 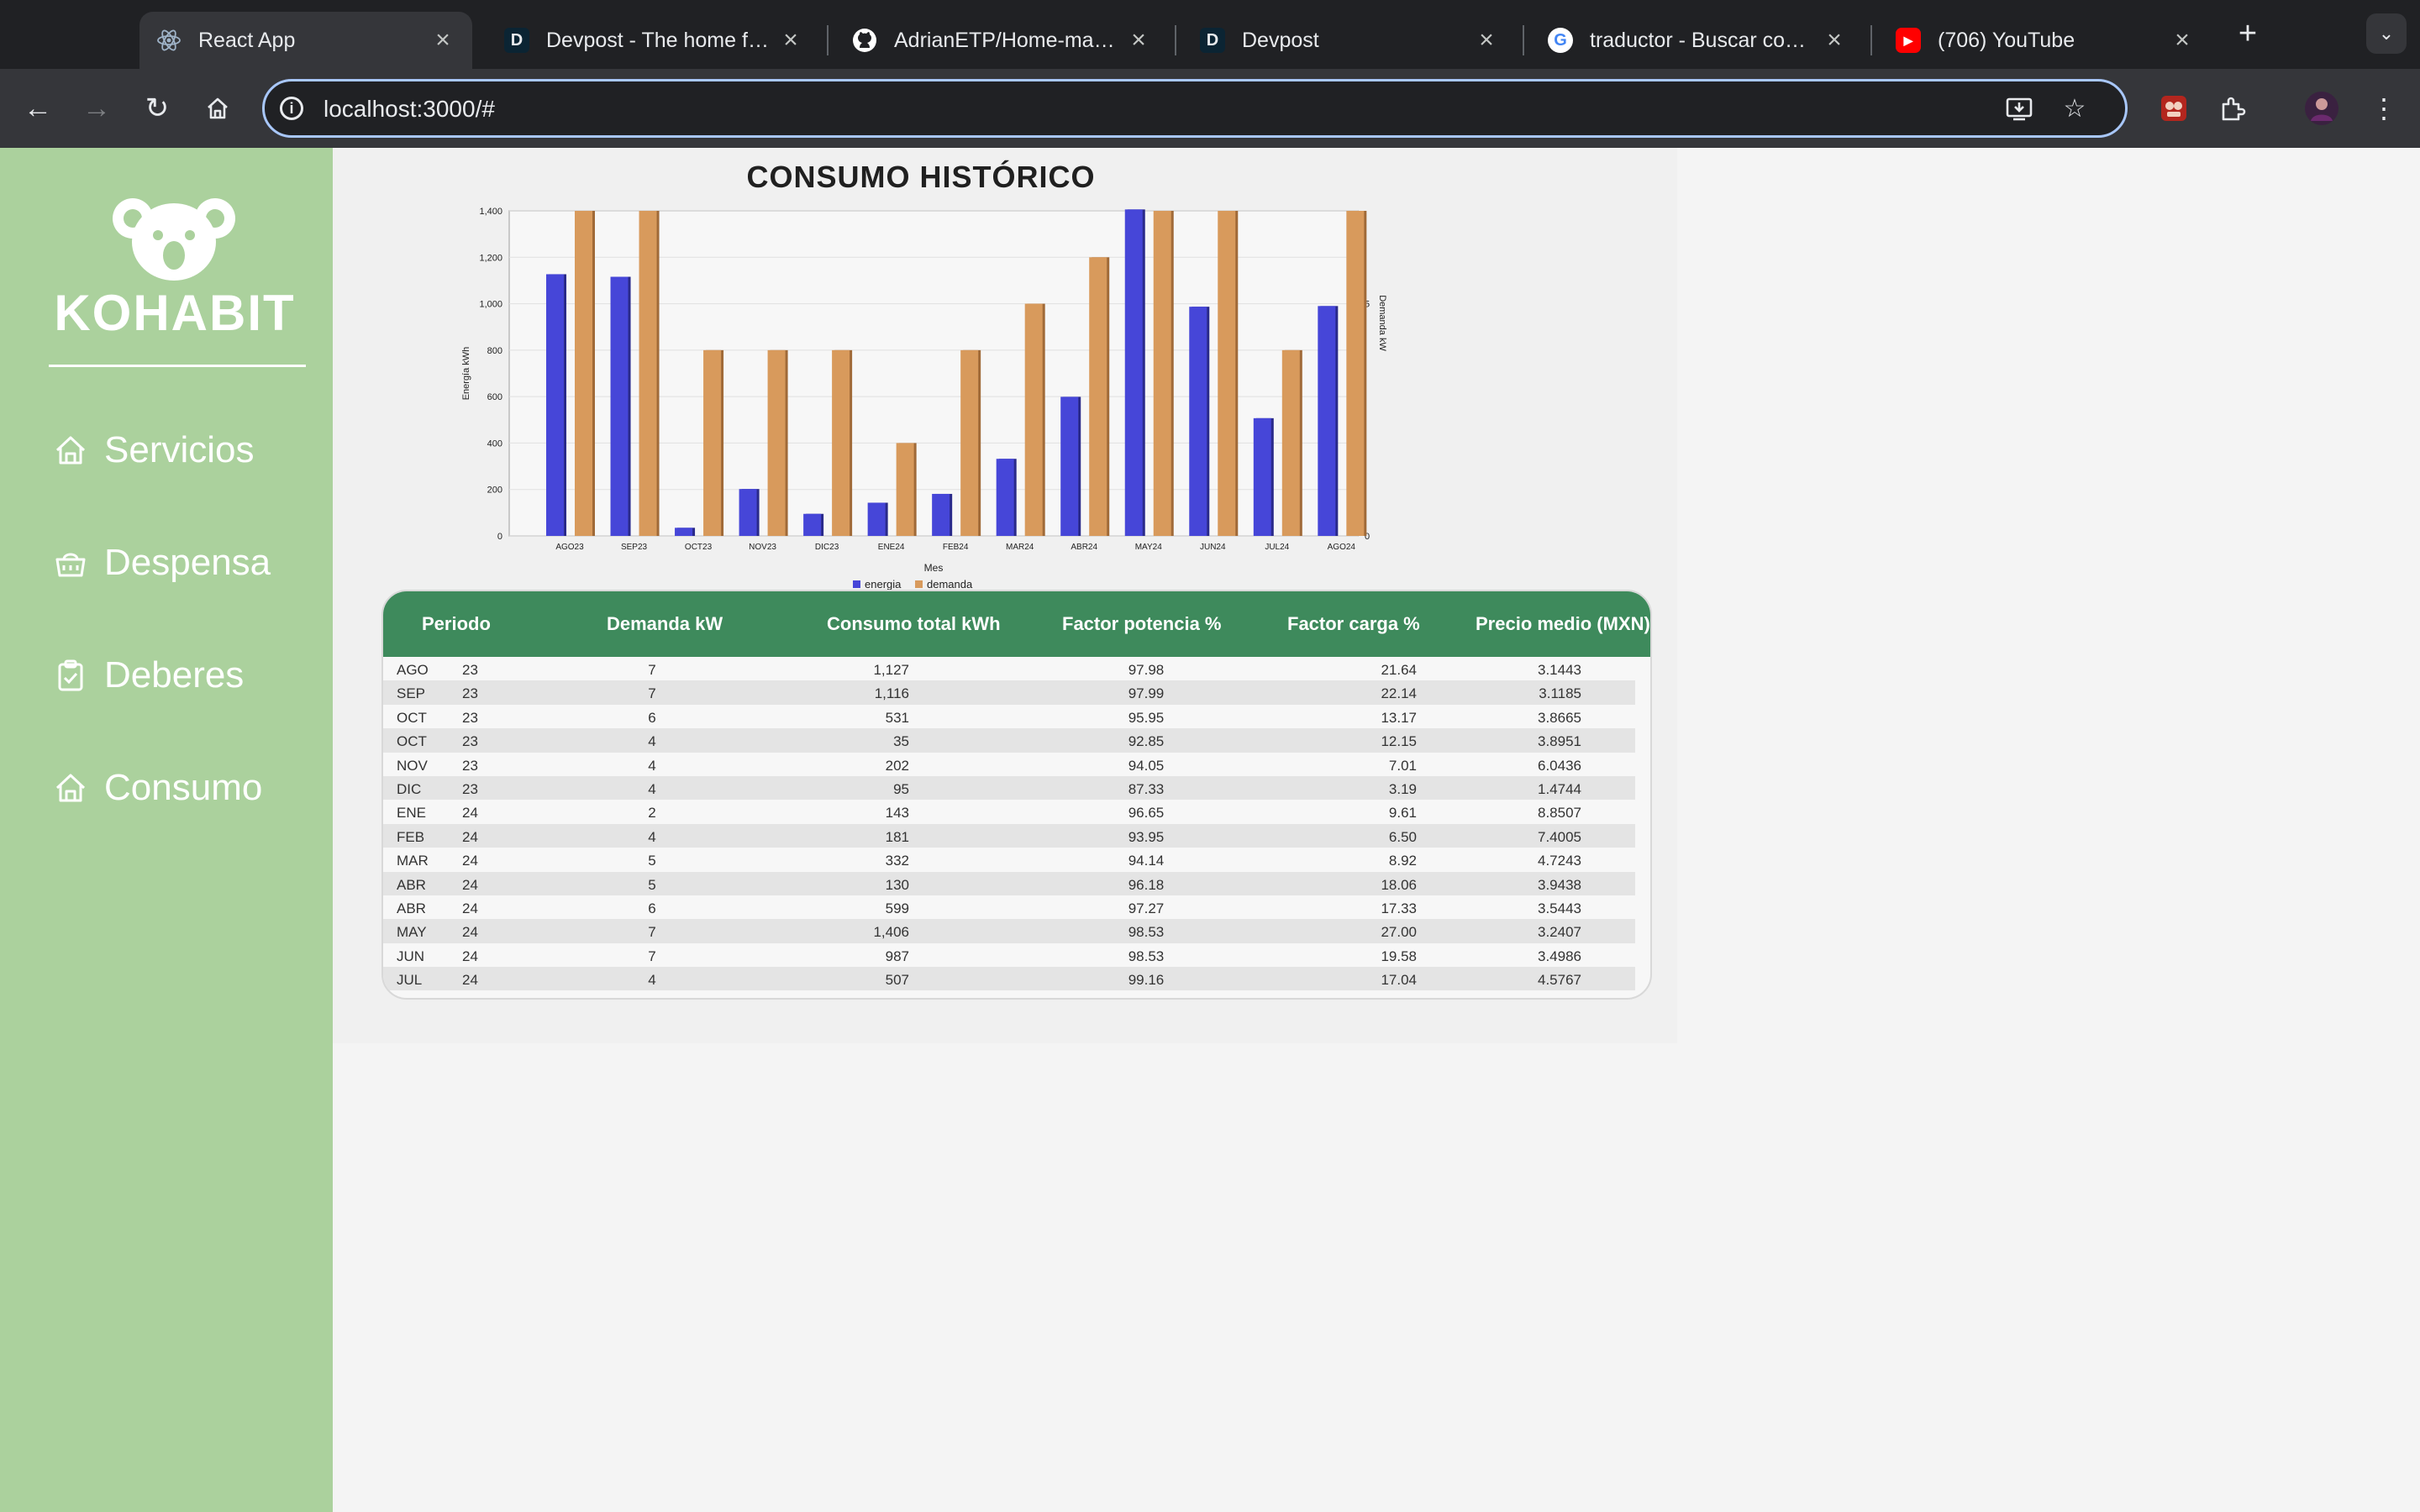 I want to click on house-icon, so click(x=70, y=450).